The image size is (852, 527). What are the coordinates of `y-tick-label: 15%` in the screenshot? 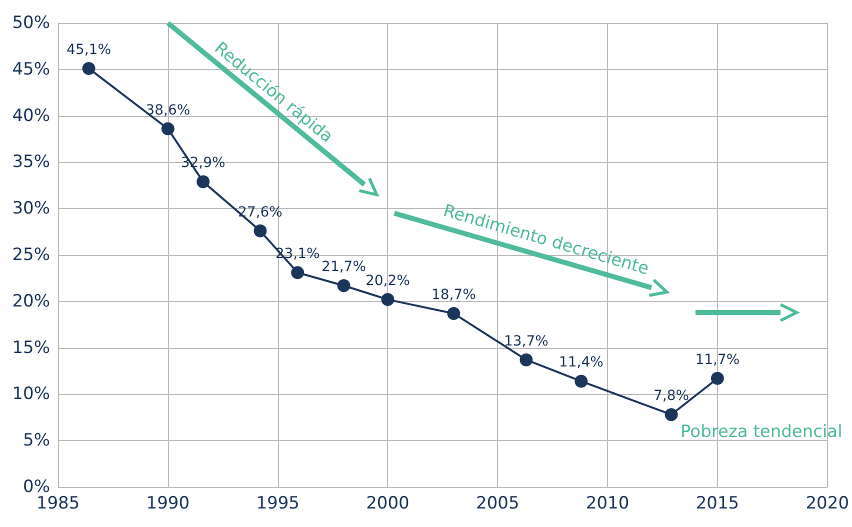 It's located at (31, 348).